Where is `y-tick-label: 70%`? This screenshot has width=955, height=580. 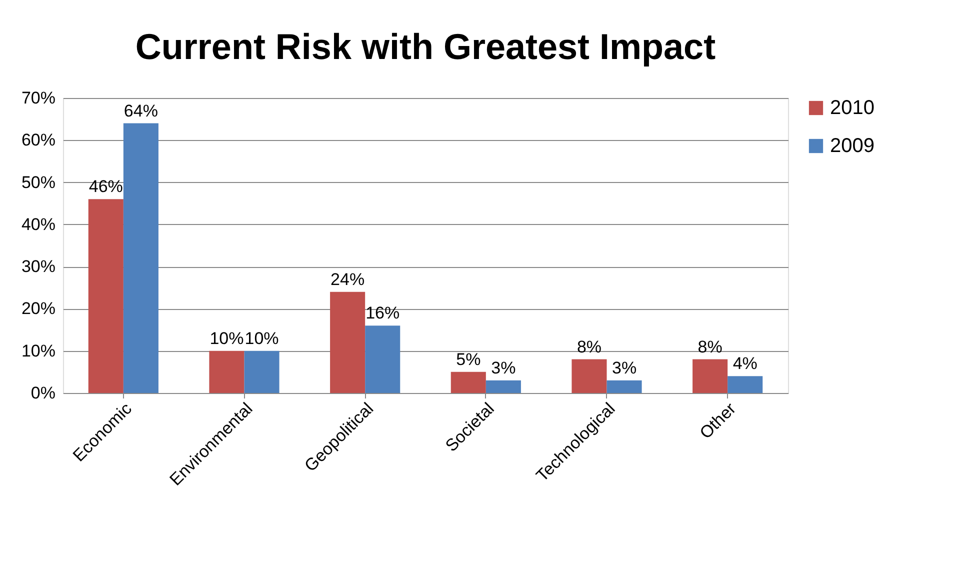 y-tick-label: 70% is located at coordinates (38, 98).